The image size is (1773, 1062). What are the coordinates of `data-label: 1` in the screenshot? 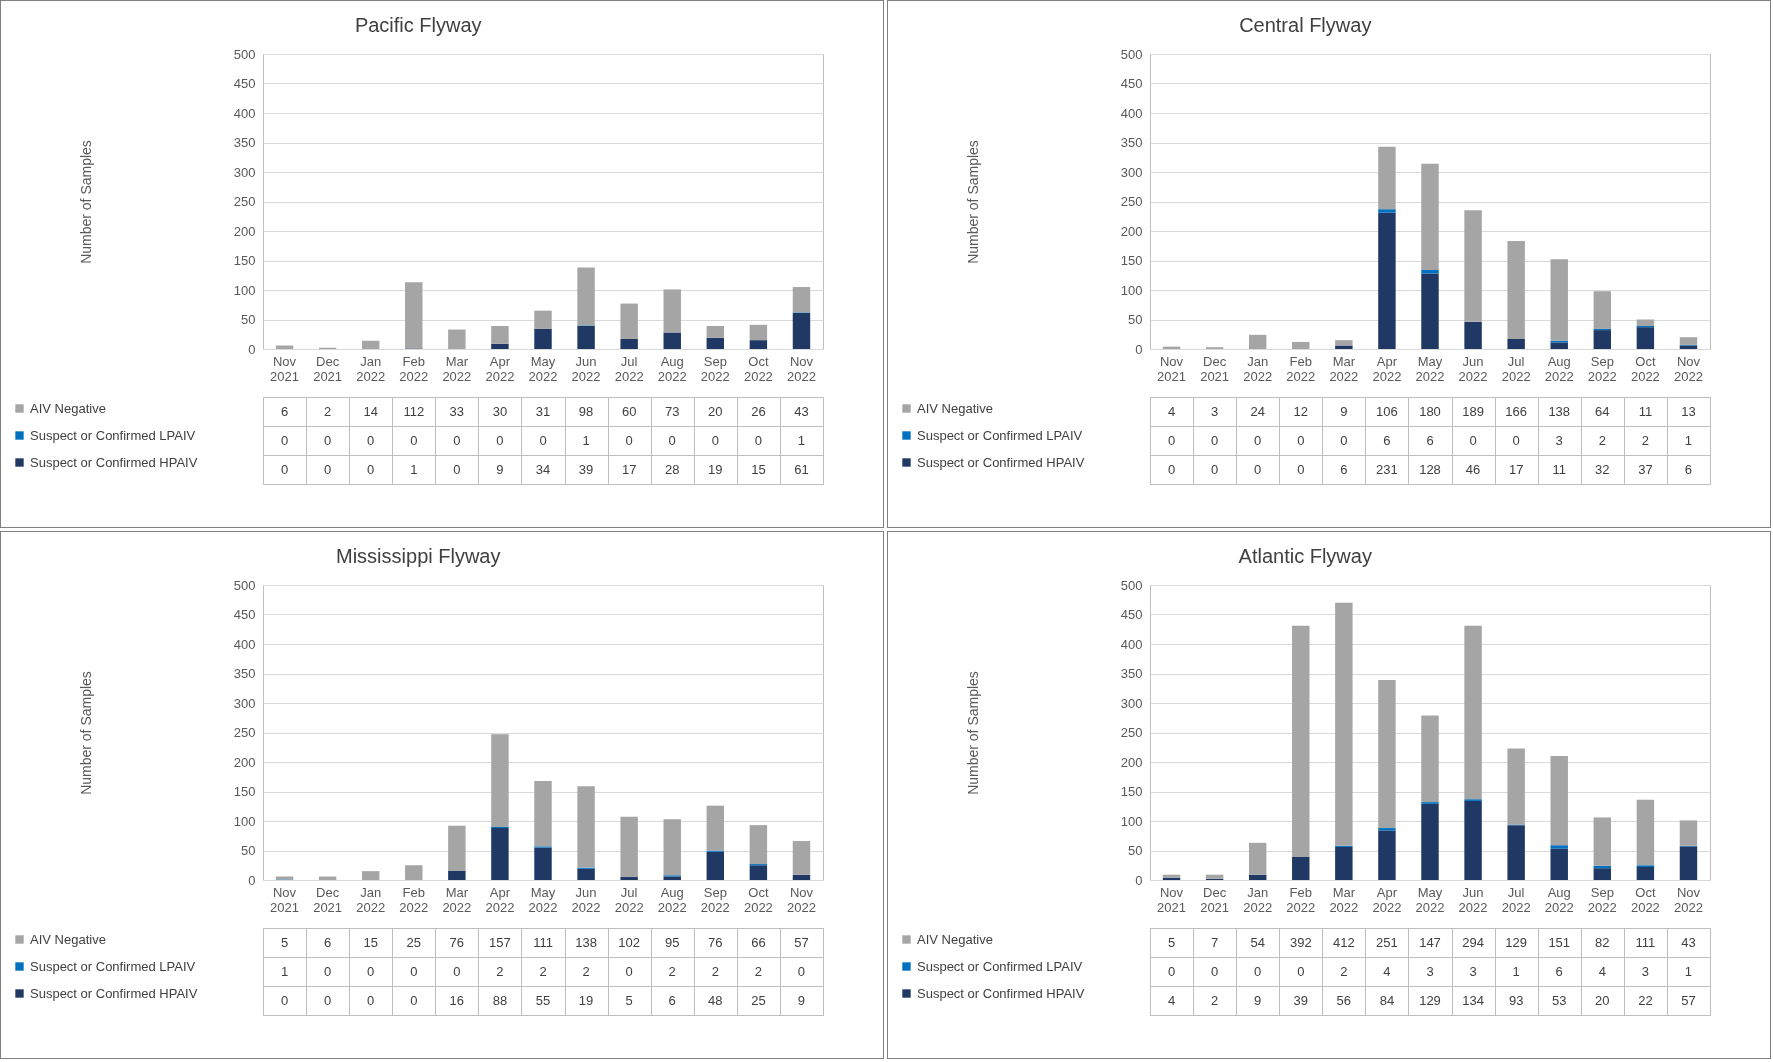 It's located at (801, 440).